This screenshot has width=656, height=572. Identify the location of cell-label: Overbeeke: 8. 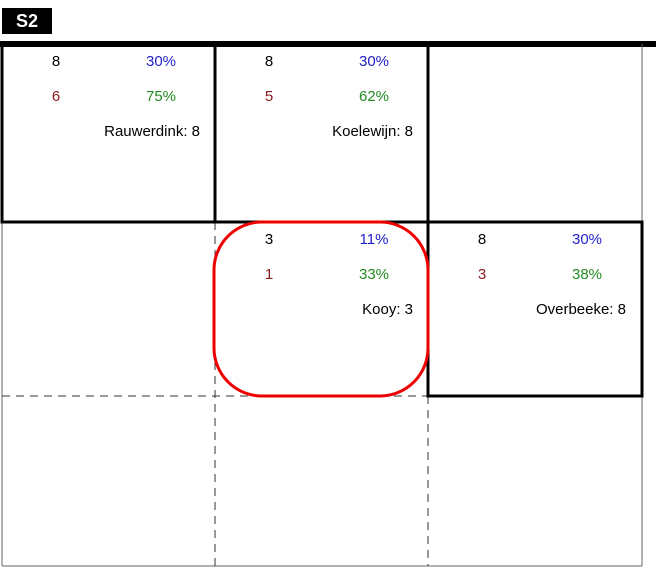
(581, 309).